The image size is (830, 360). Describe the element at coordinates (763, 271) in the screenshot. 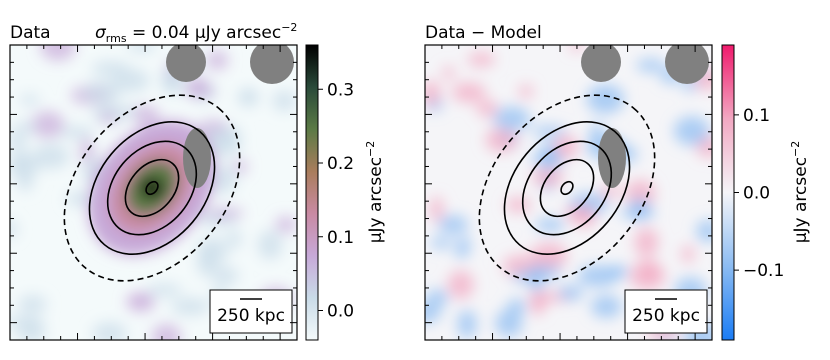

I see `colorbar-tick-label: −0.1` at that location.